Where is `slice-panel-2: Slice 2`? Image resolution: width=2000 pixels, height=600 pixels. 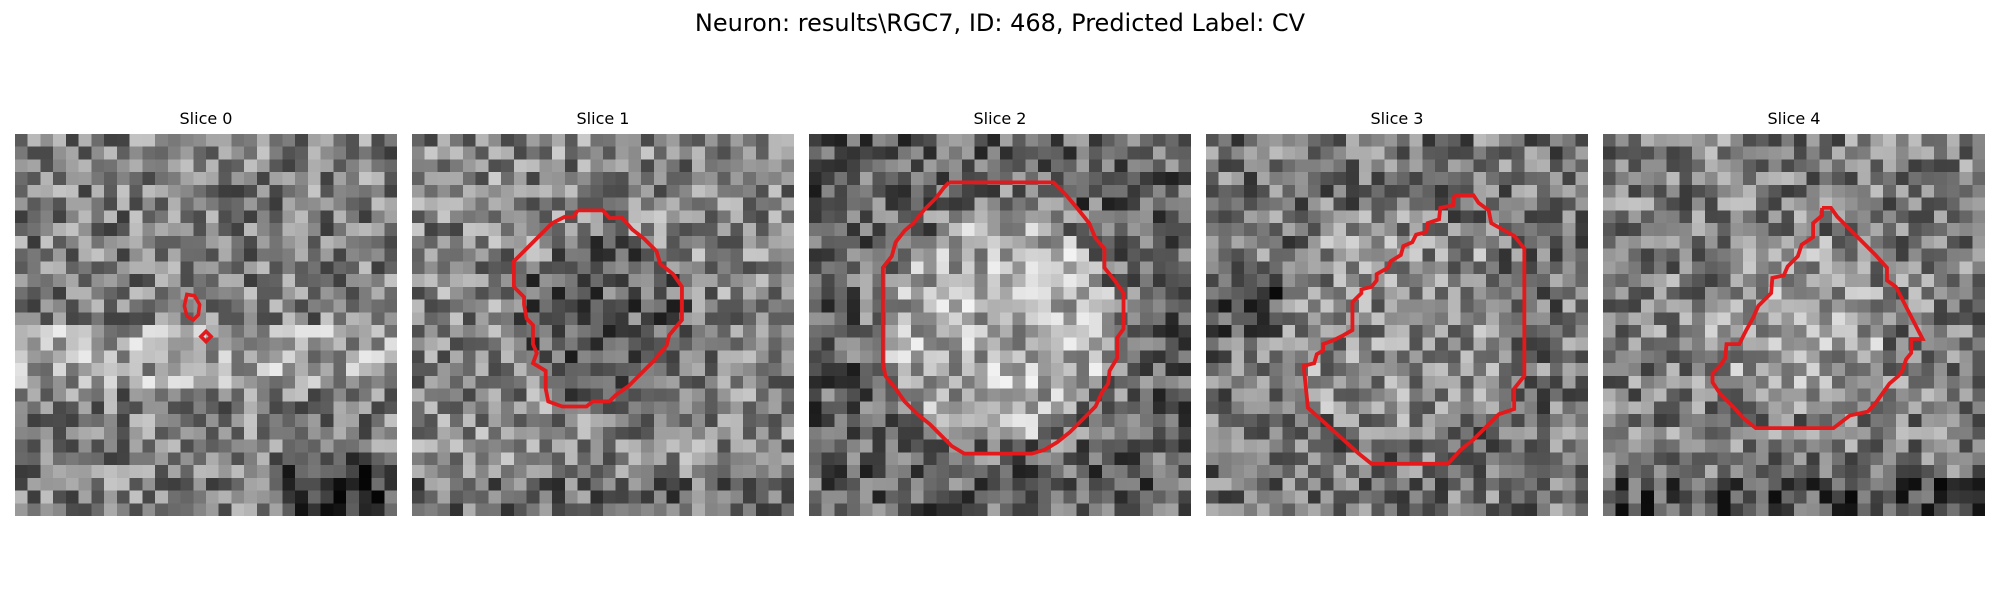 slice-panel-2: Slice 2 is located at coordinates (1000, 312).